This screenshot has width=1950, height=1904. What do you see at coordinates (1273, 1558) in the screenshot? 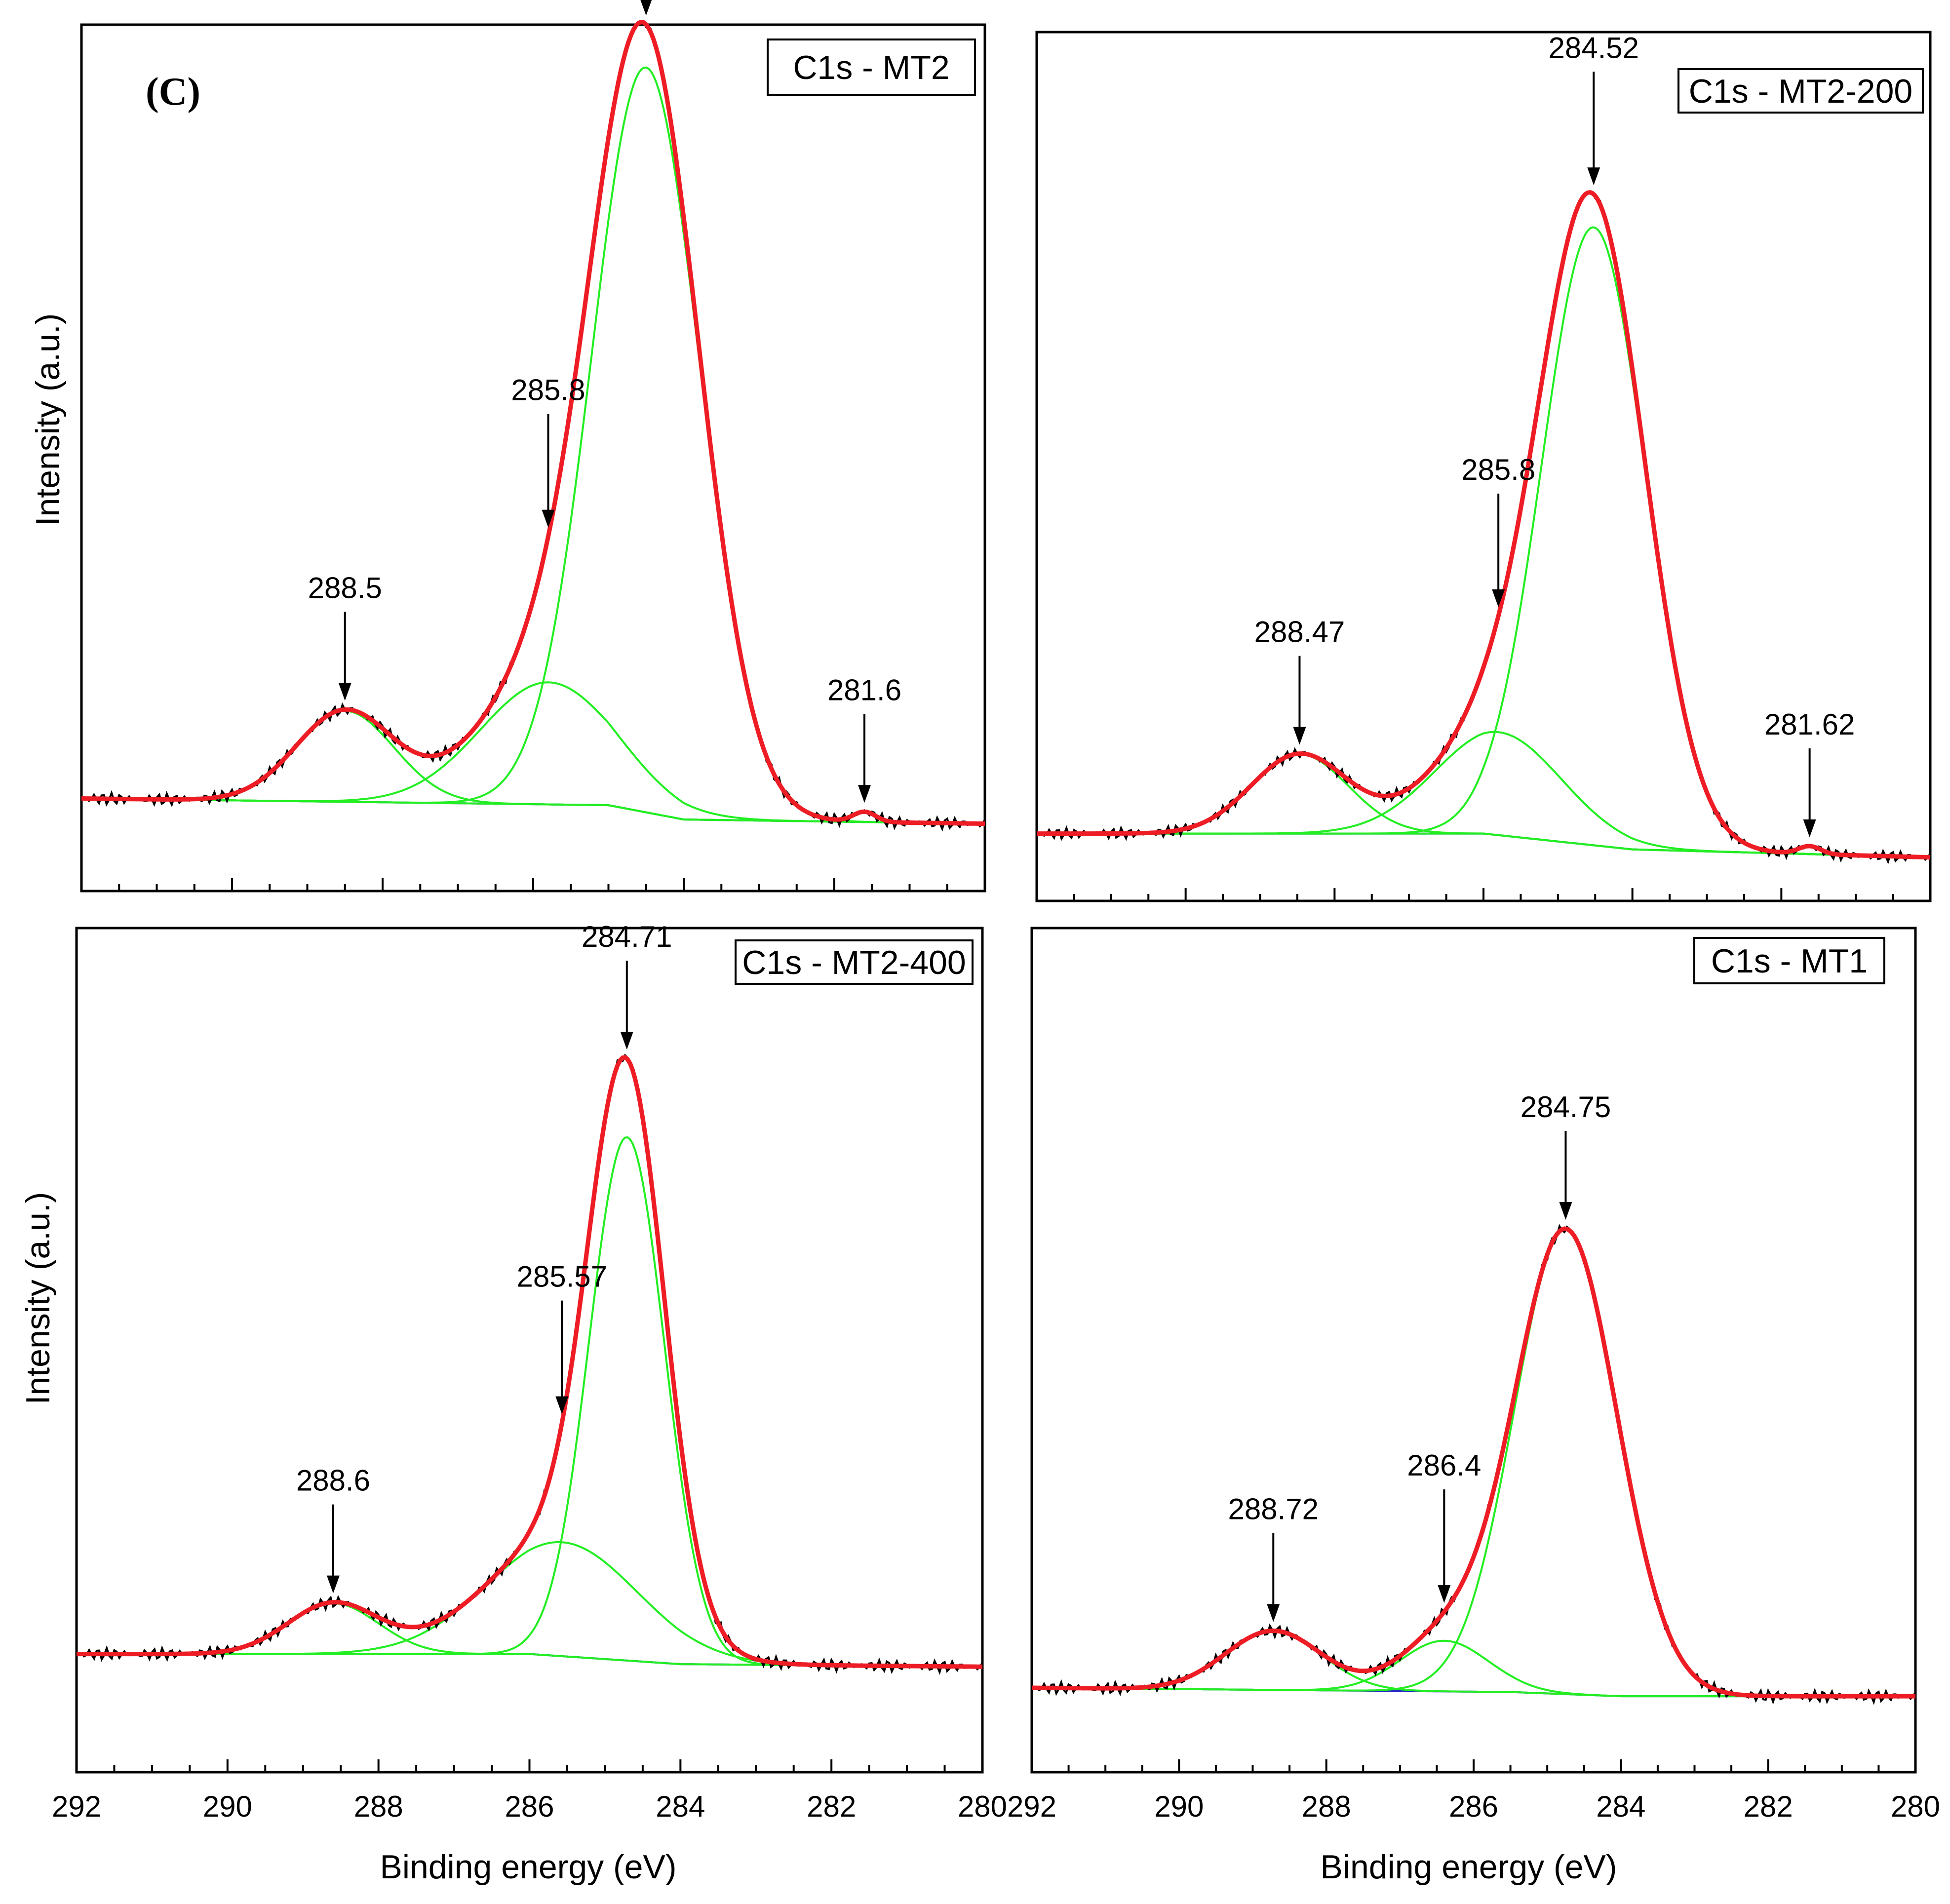
I see `peak-annotation: 288.72` at bounding box center [1273, 1558].